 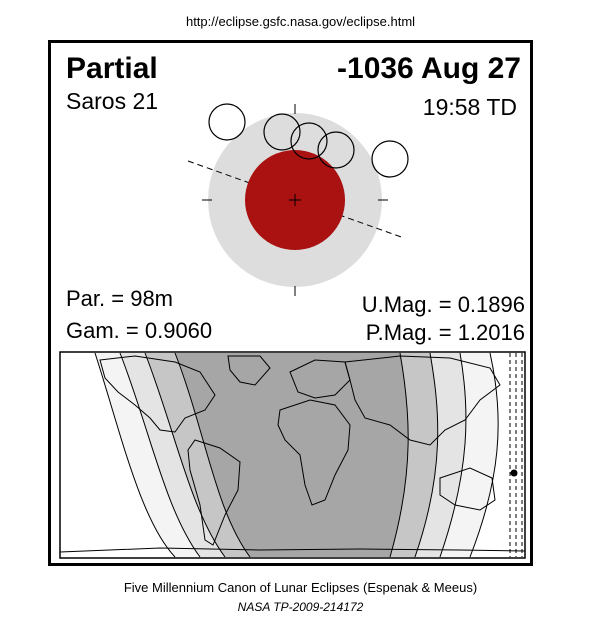 What do you see at coordinates (336, 150) in the screenshot?
I see `moon-position-u4` at bounding box center [336, 150].